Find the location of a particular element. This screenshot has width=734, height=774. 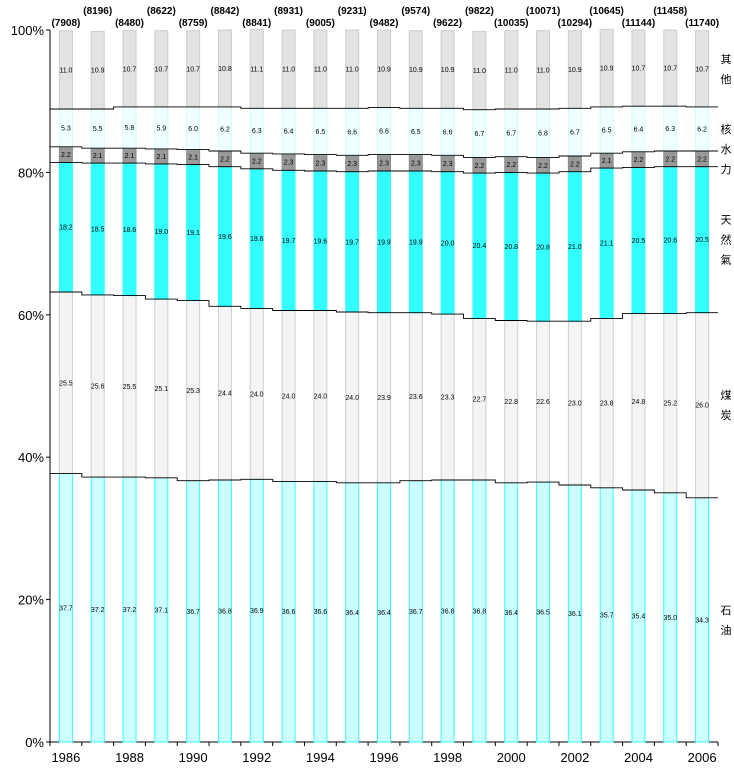

x-tick-label: 2000 is located at coordinates (511, 757).